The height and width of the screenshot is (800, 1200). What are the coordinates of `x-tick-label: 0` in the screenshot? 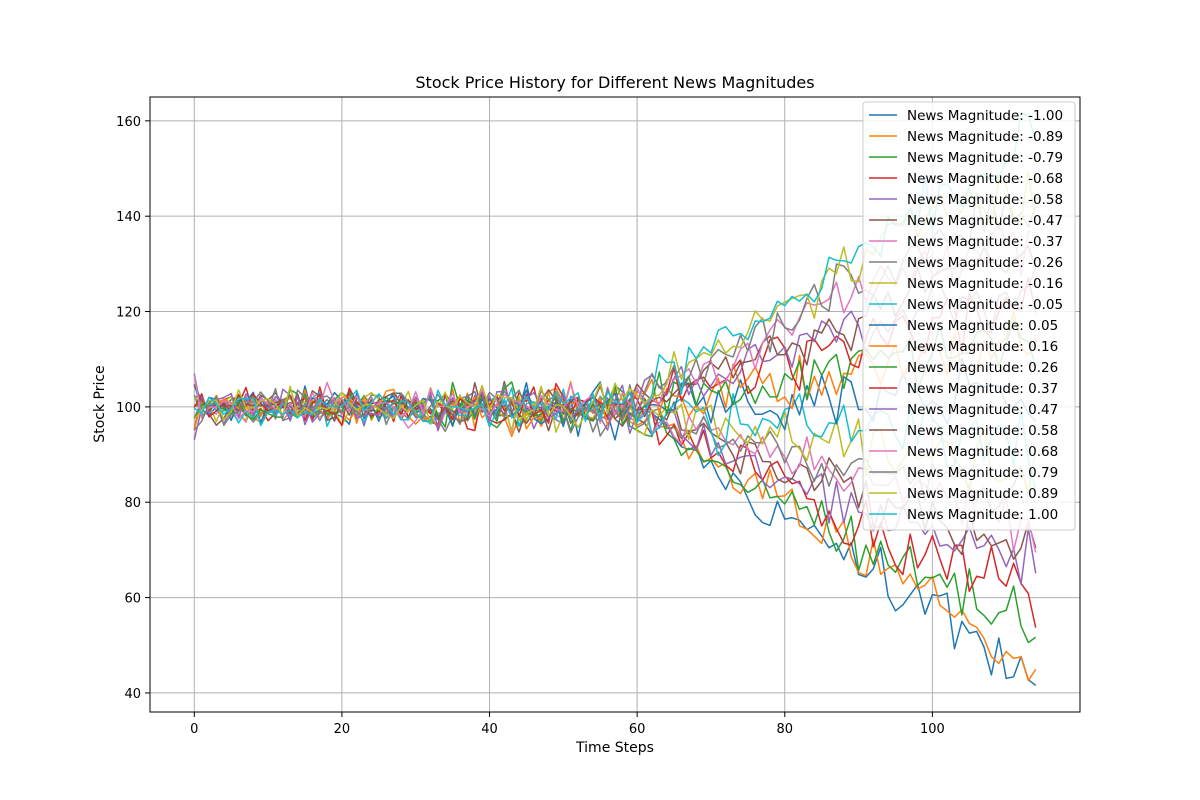 It's located at (194, 729).